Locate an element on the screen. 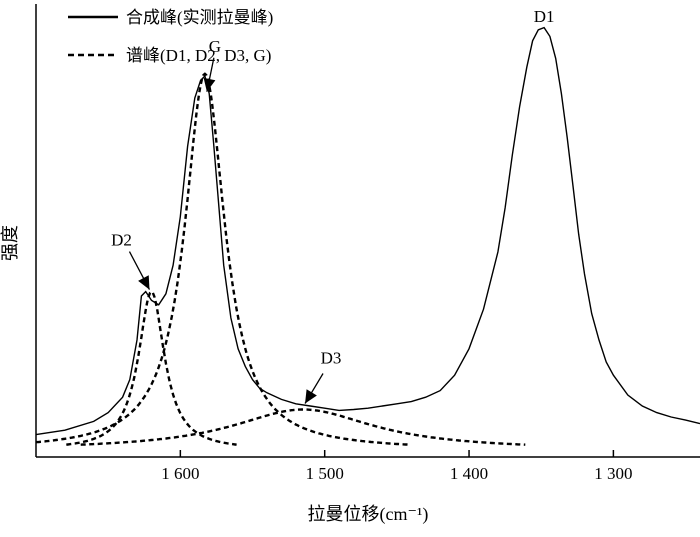 The image size is (700, 537). x-ticks: 1 600 1 500 1 400 1 300 is located at coordinates (397, 466).